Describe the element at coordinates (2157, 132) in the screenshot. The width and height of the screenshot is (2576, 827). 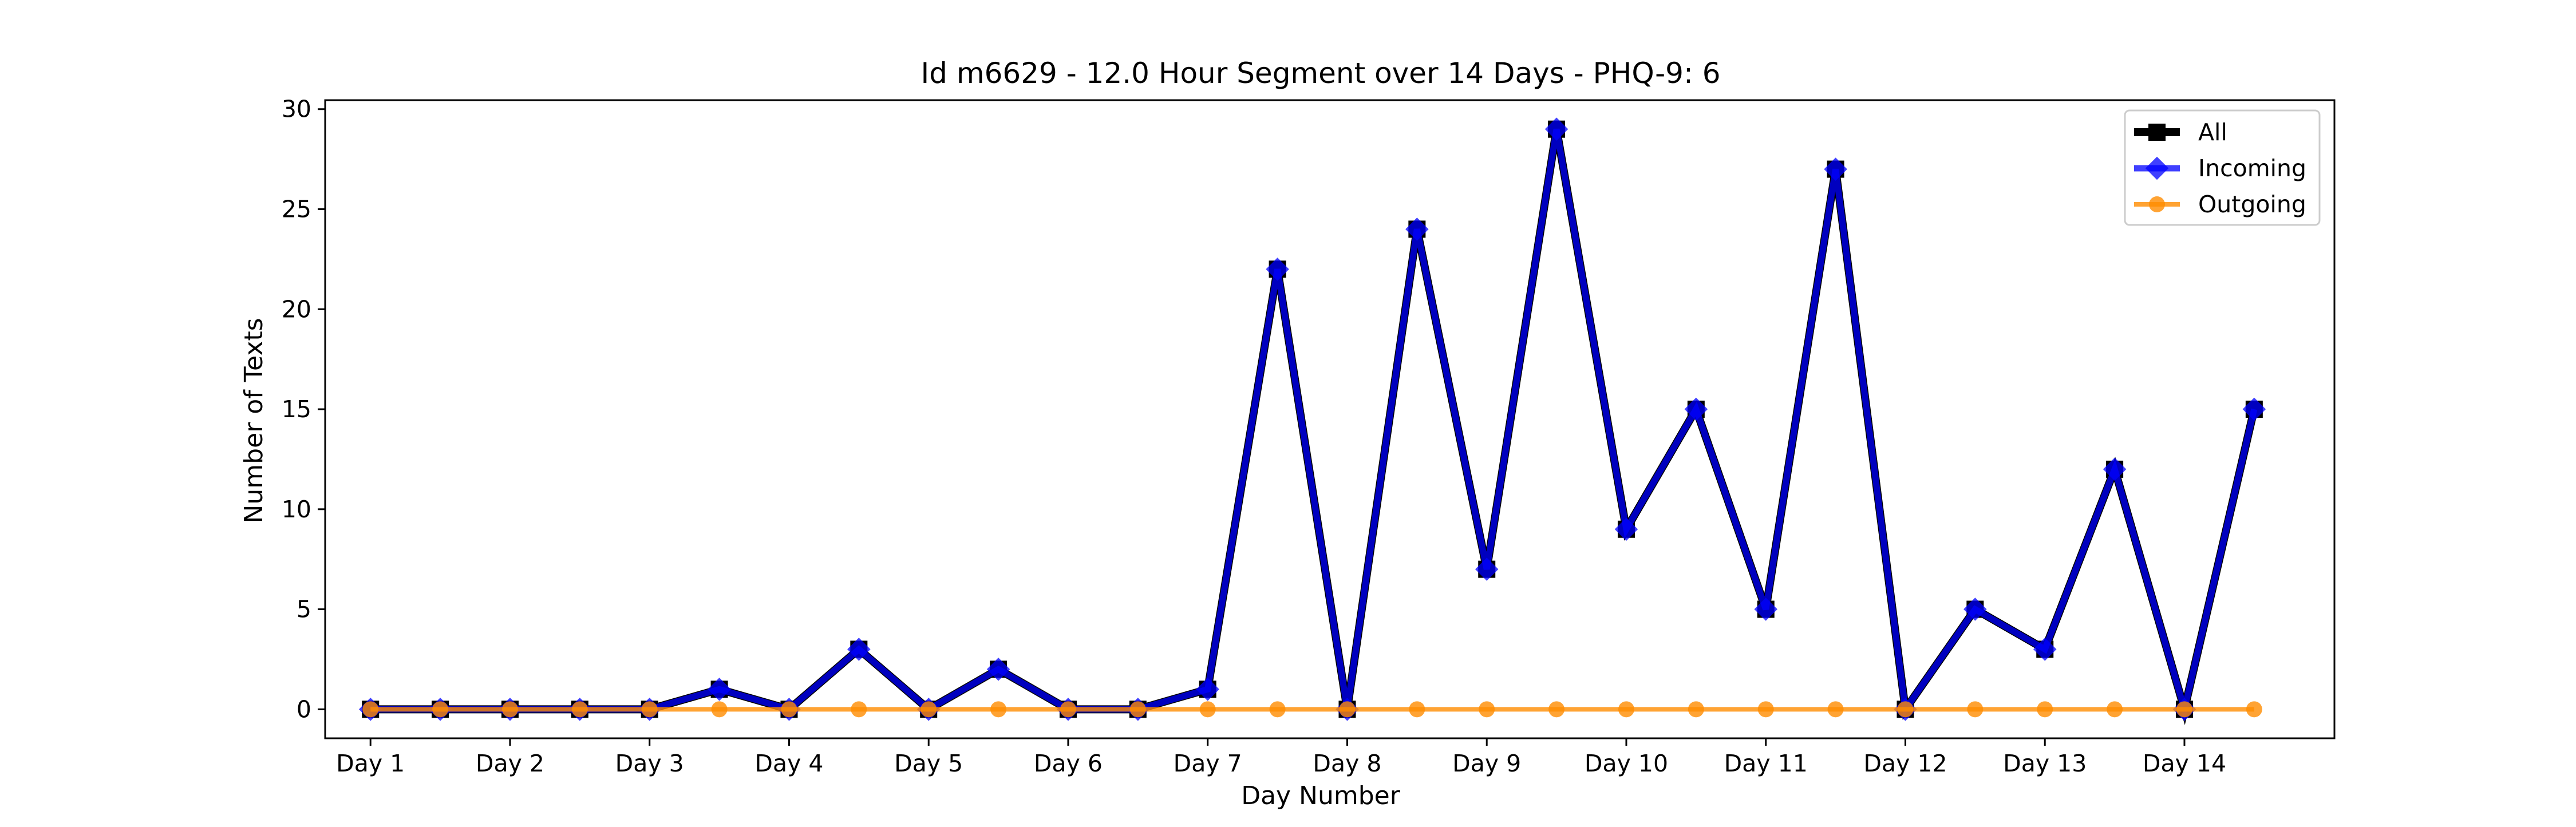
I see `legend-marker-all` at that location.